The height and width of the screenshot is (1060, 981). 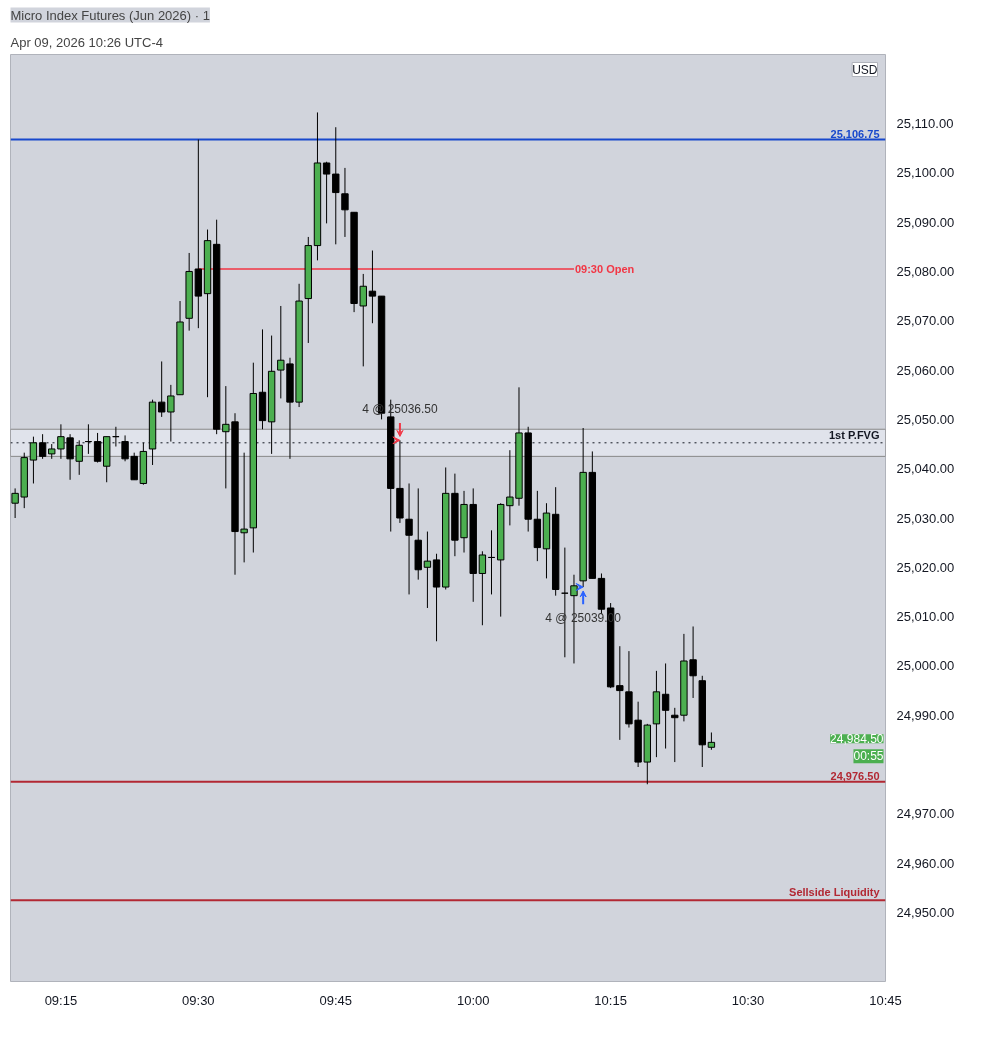 What do you see at coordinates (885, 1000) in the screenshot?
I see `x-tick-label: 10:45` at bounding box center [885, 1000].